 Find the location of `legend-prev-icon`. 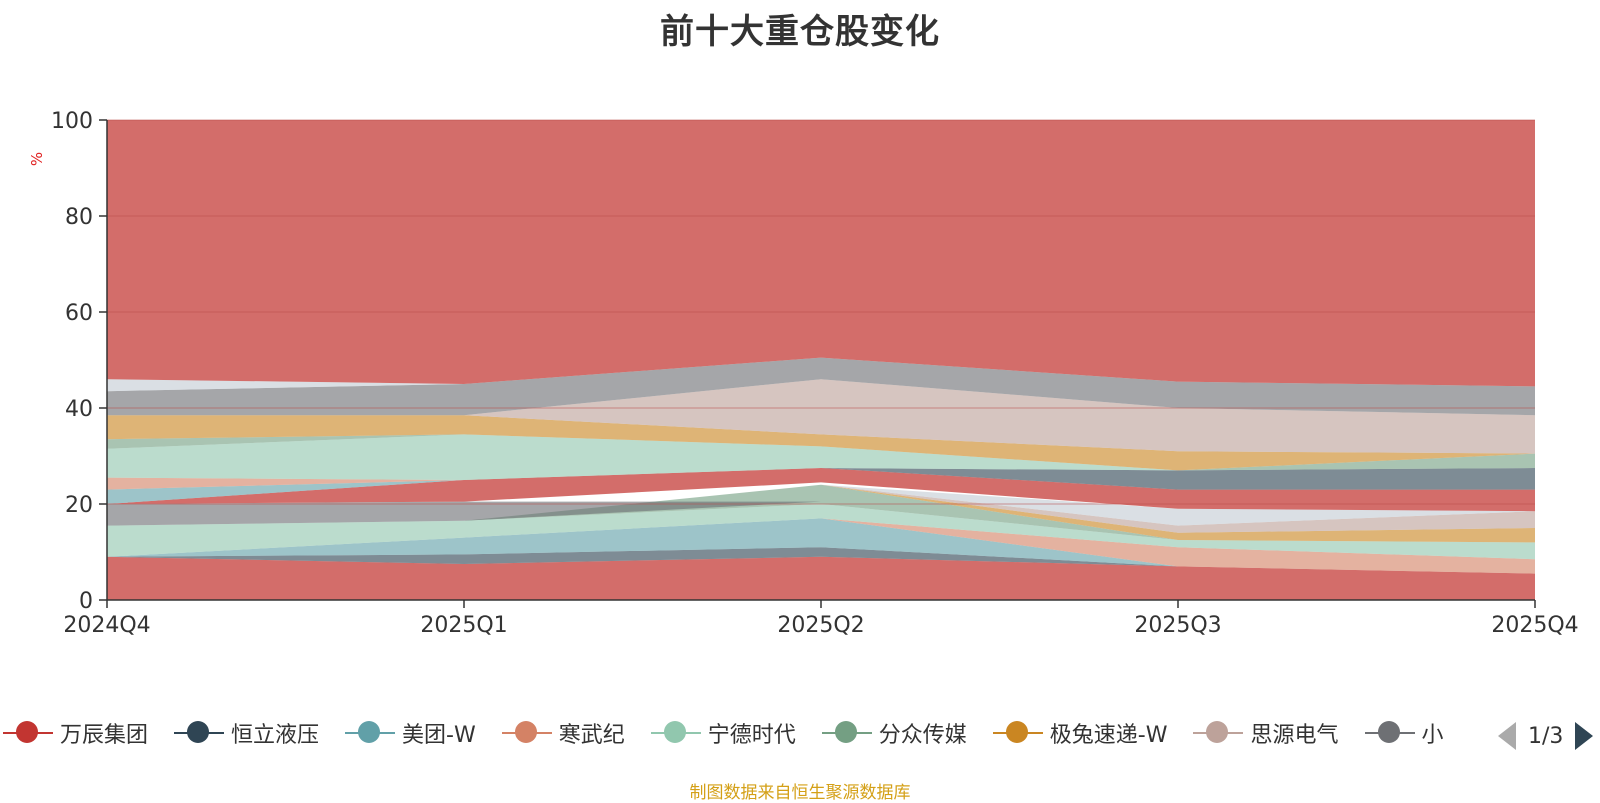

legend-prev-icon is located at coordinates (1507, 736).